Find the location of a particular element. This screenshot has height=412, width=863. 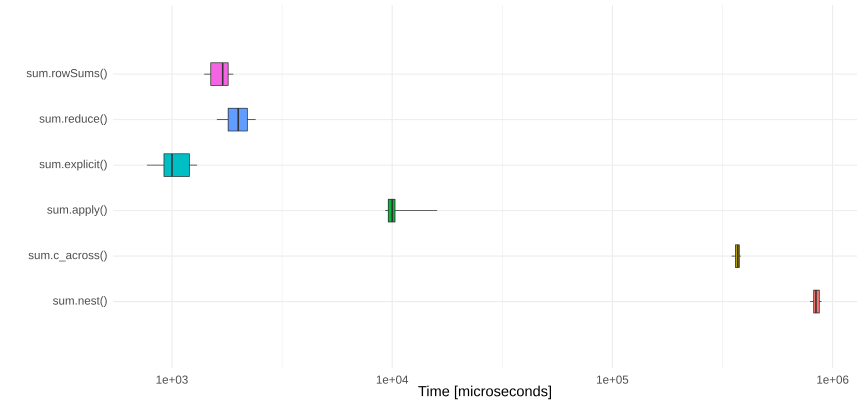

x-tick-label: 1e+04 is located at coordinates (392, 380).